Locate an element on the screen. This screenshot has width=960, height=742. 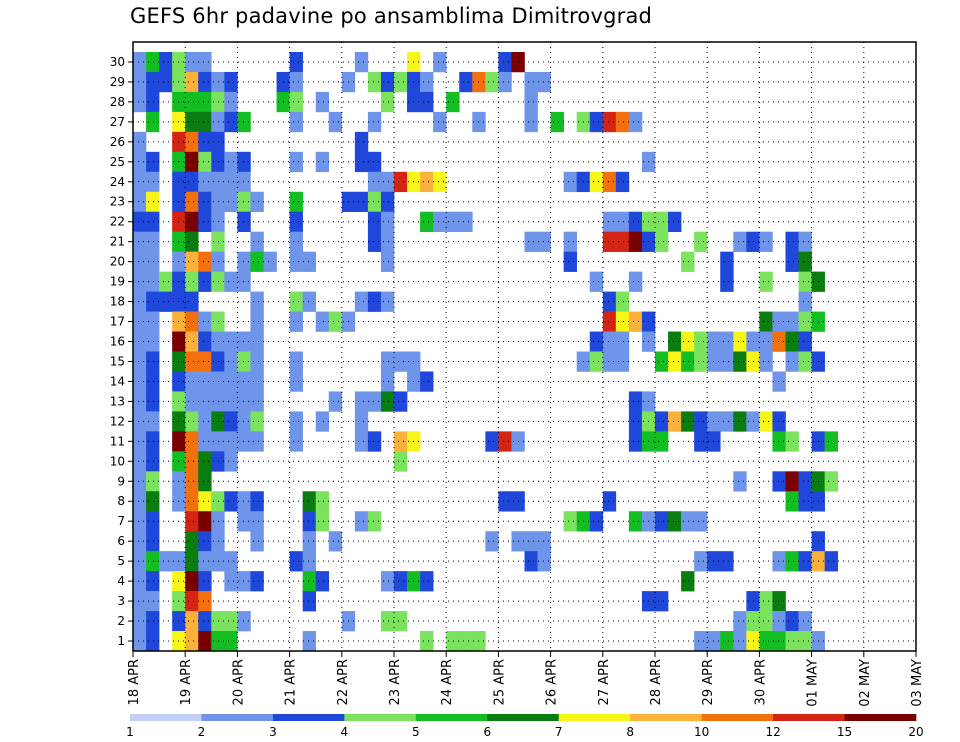
x-tick-label: 27 APR is located at coordinates (604, 682).